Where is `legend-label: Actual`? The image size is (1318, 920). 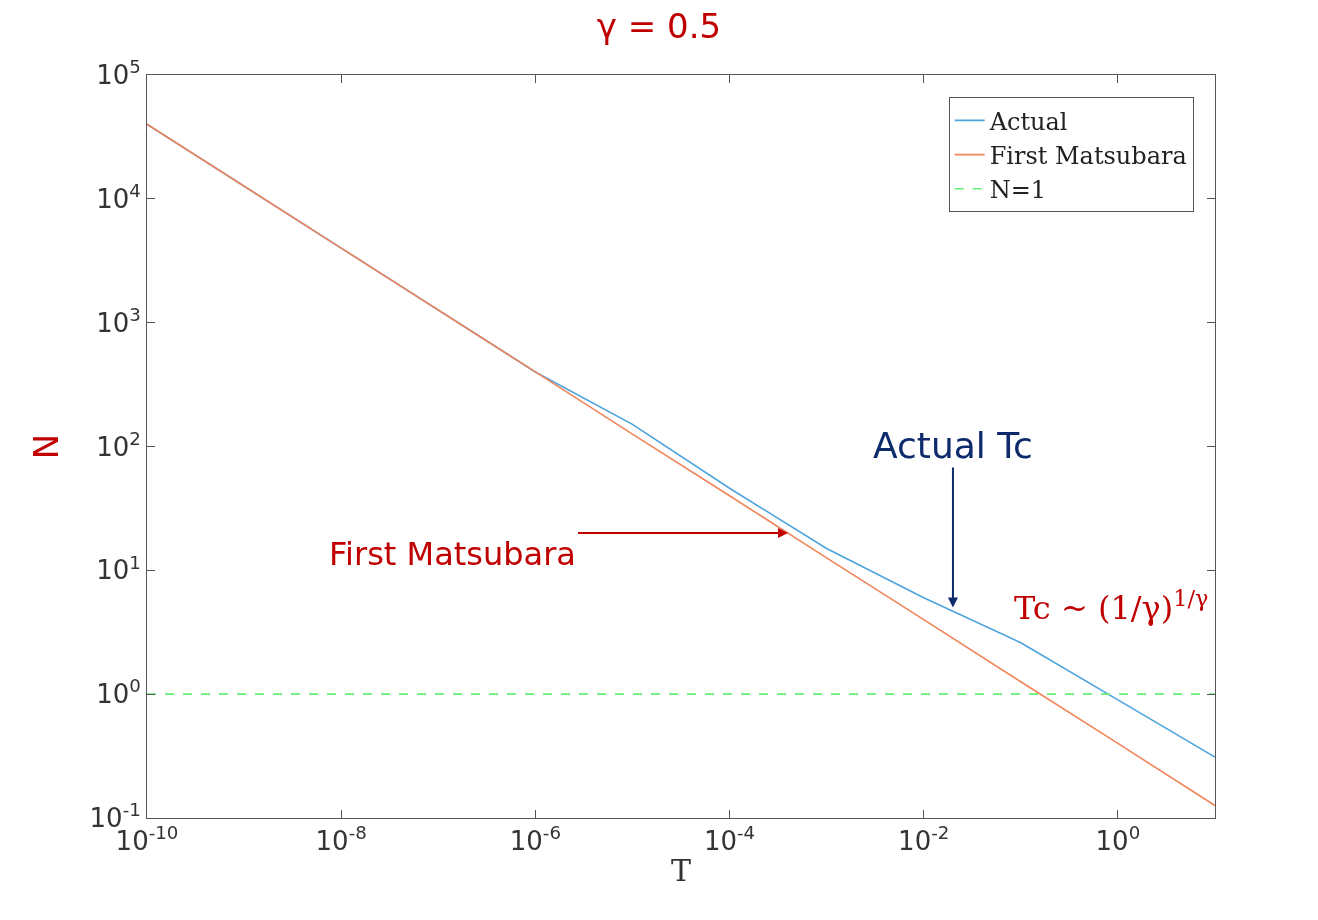 legend-label: Actual is located at coordinates (1028, 121).